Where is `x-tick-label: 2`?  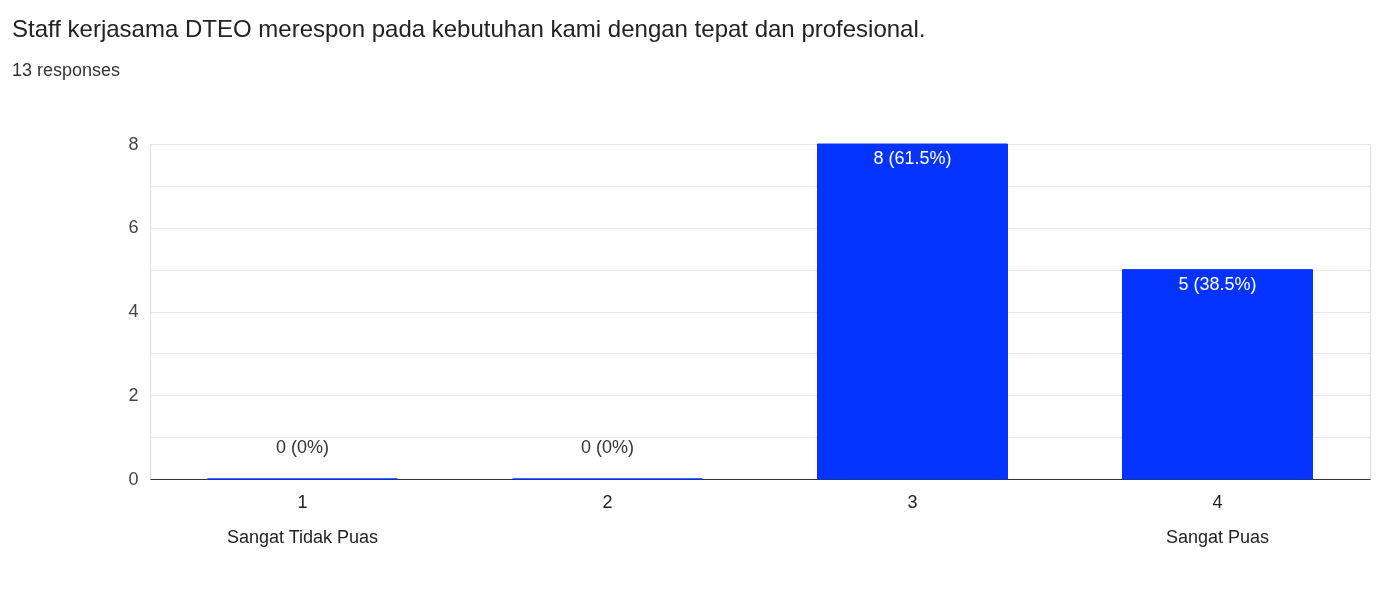
x-tick-label: 2 is located at coordinates (607, 501).